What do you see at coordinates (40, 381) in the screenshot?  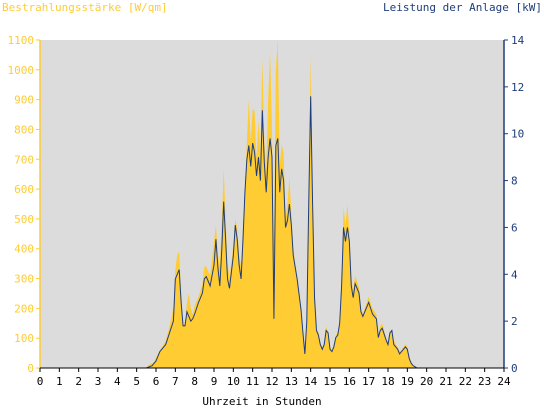 I see `x-tick-label: 0` at bounding box center [40, 381].